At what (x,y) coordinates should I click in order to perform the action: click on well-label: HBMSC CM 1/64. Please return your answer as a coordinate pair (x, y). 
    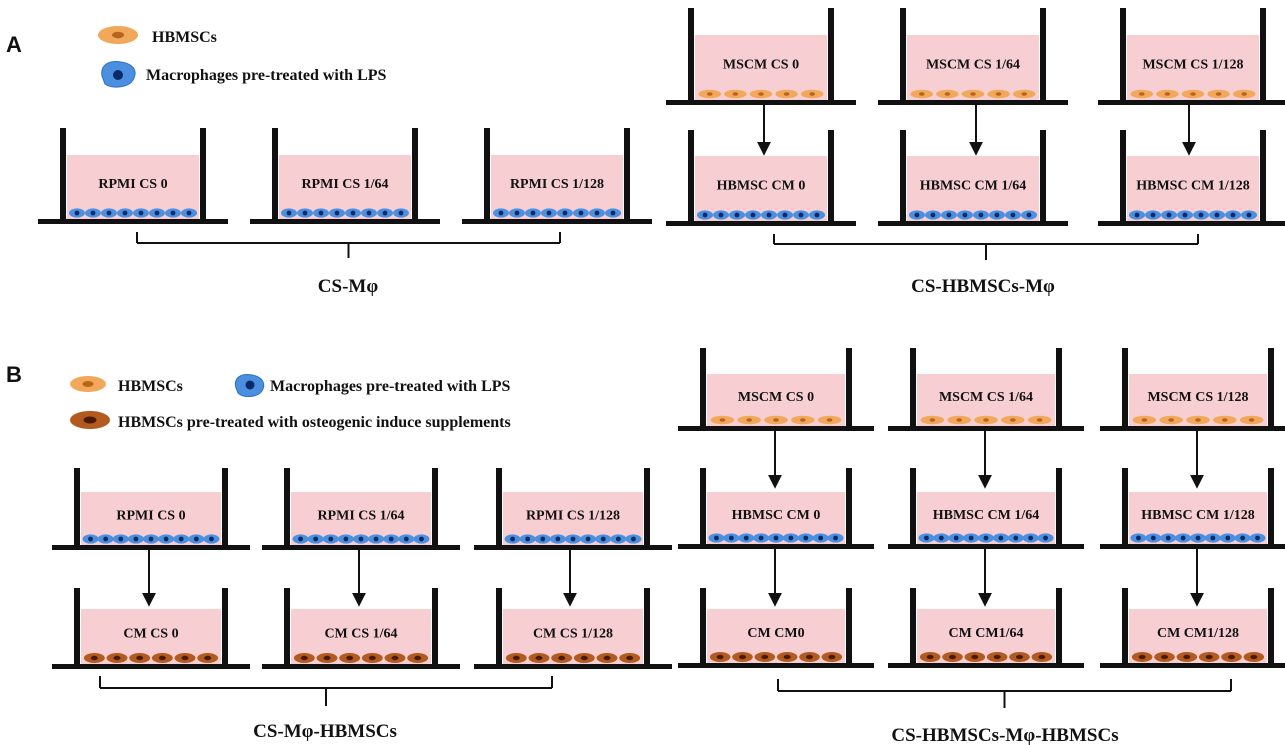
    Looking at the image, I should click on (973, 186).